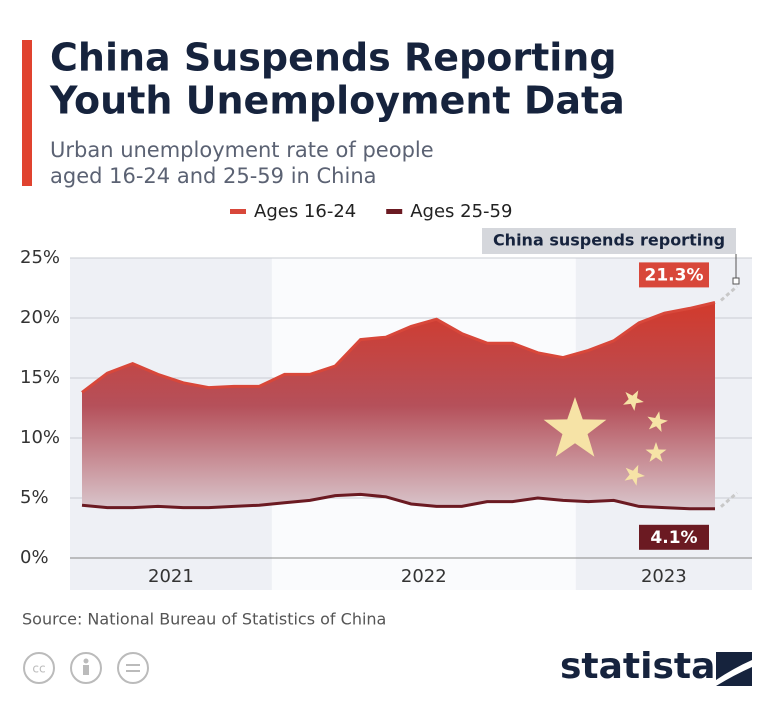 The width and height of the screenshot is (774, 710). I want to click on x-group-label: 2021, so click(171, 576).